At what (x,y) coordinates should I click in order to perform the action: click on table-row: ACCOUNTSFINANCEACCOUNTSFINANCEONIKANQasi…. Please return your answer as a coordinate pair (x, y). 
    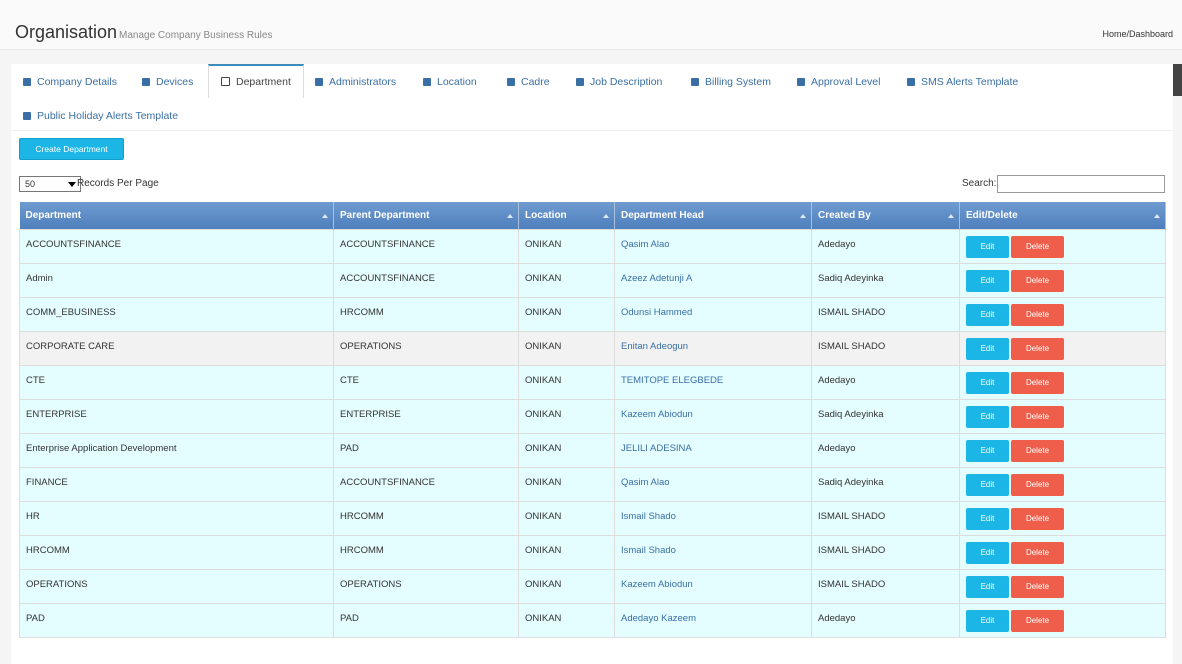
    Looking at the image, I should click on (593, 247).